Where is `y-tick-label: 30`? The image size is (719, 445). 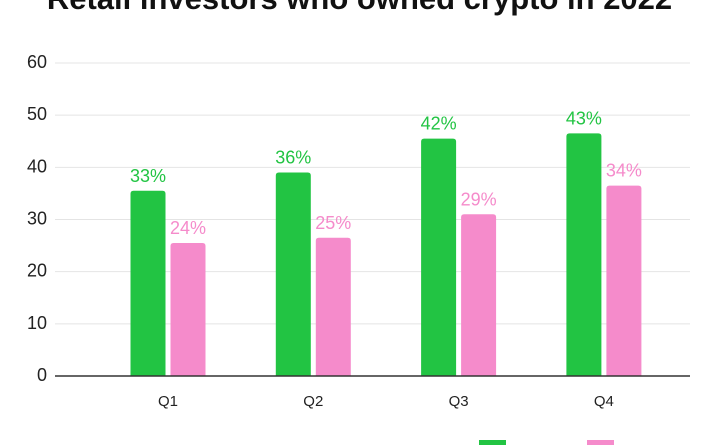
y-tick-label: 30 is located at coordinates (37, 219).